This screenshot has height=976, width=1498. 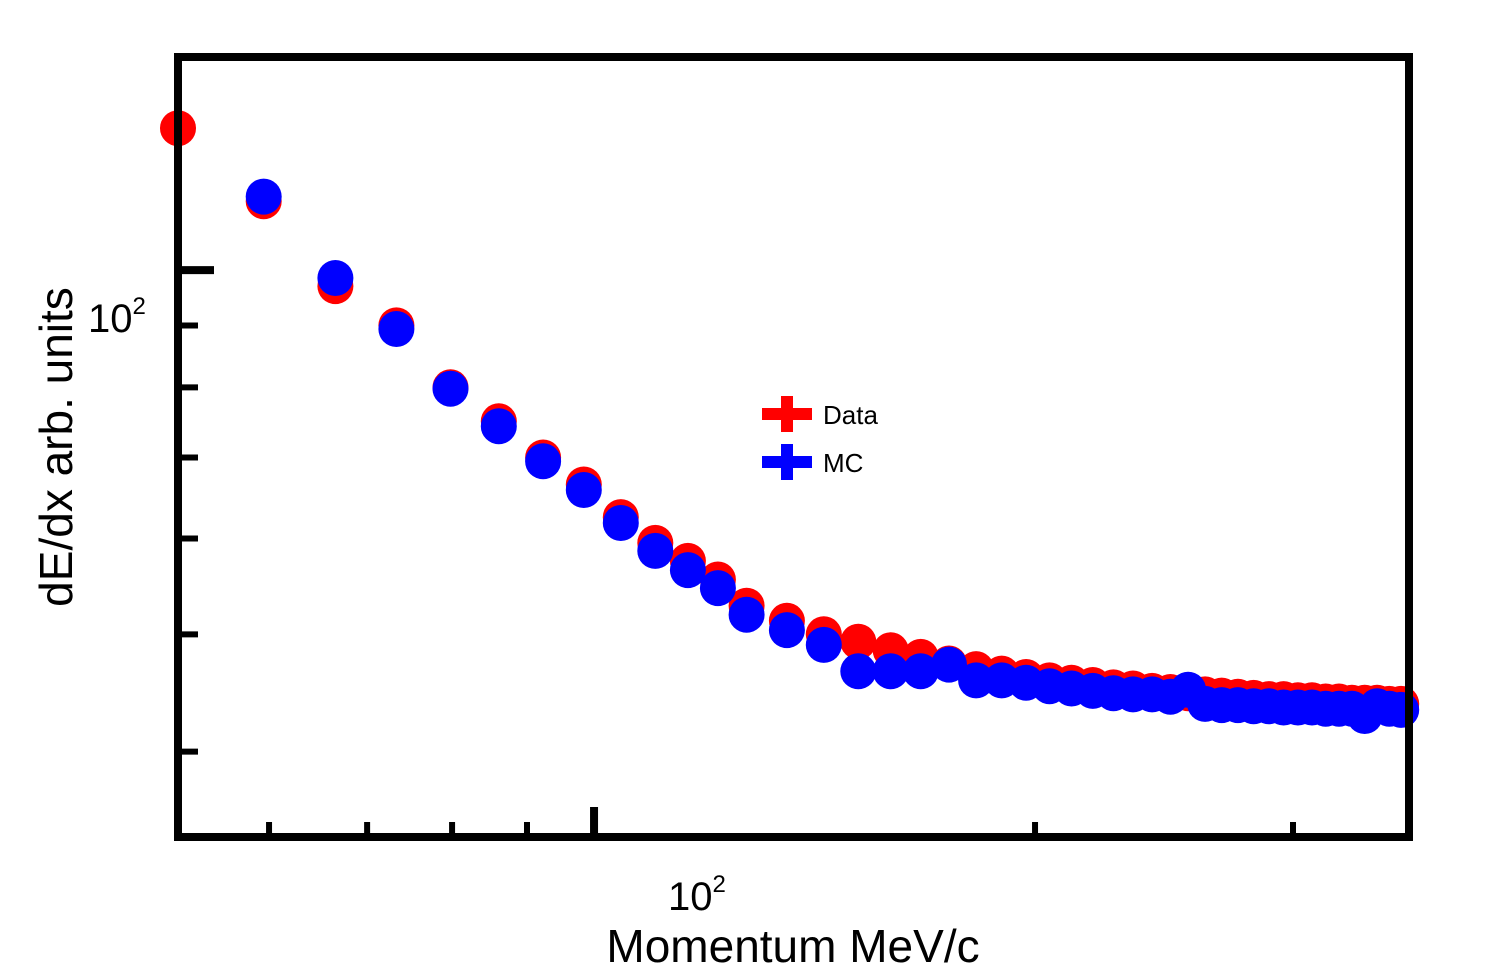 I want to click on legend: Data MC, so click(x=820, y=438).